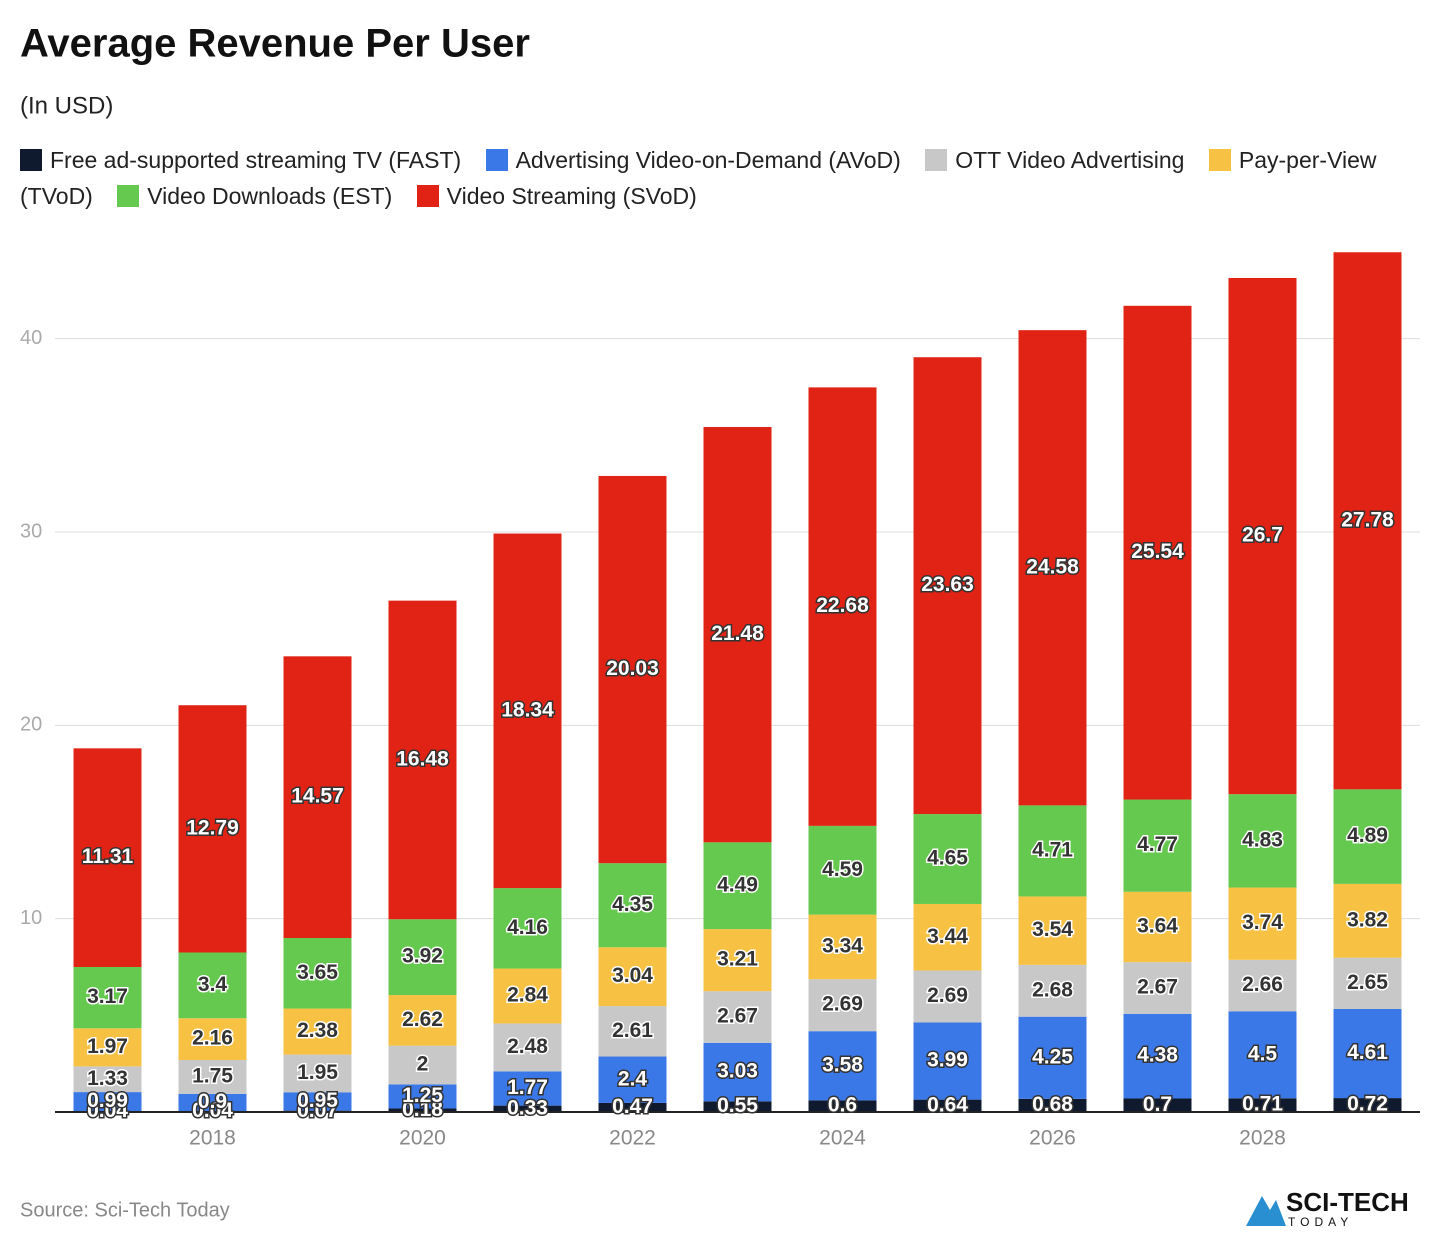 The height and width of the screenshot is (1246, 1440). What do you see at coordinates (1157, 926) in the screenshot?
I see `value-label: 3.64` at bounding box center [1157, 926].